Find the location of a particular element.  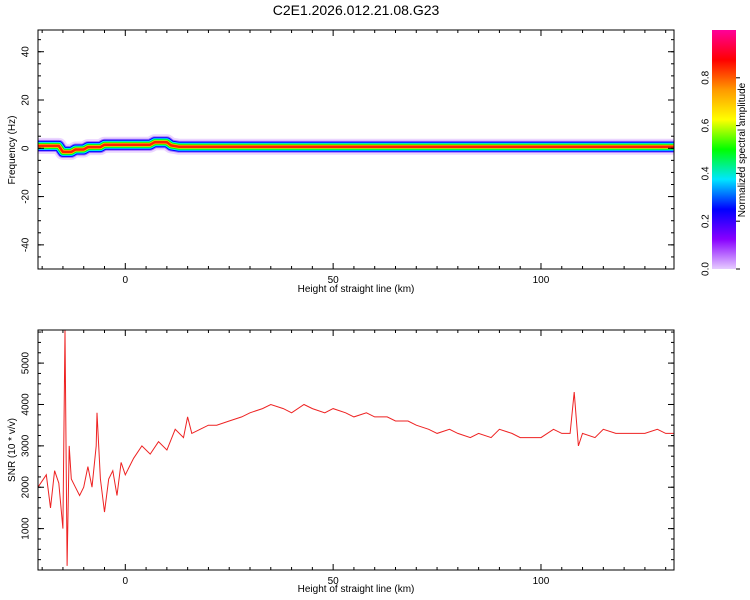

snr-x-tick-label: 0 is located at coordinates (126, 581).